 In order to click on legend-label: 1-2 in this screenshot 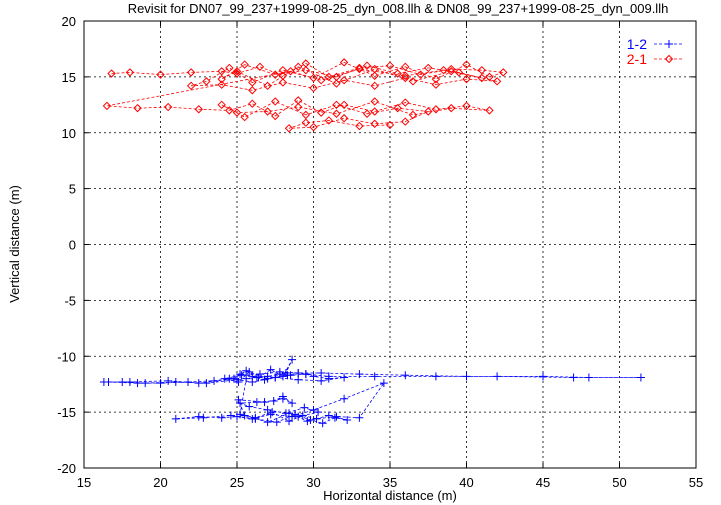, I will do `click(637, 44)`.